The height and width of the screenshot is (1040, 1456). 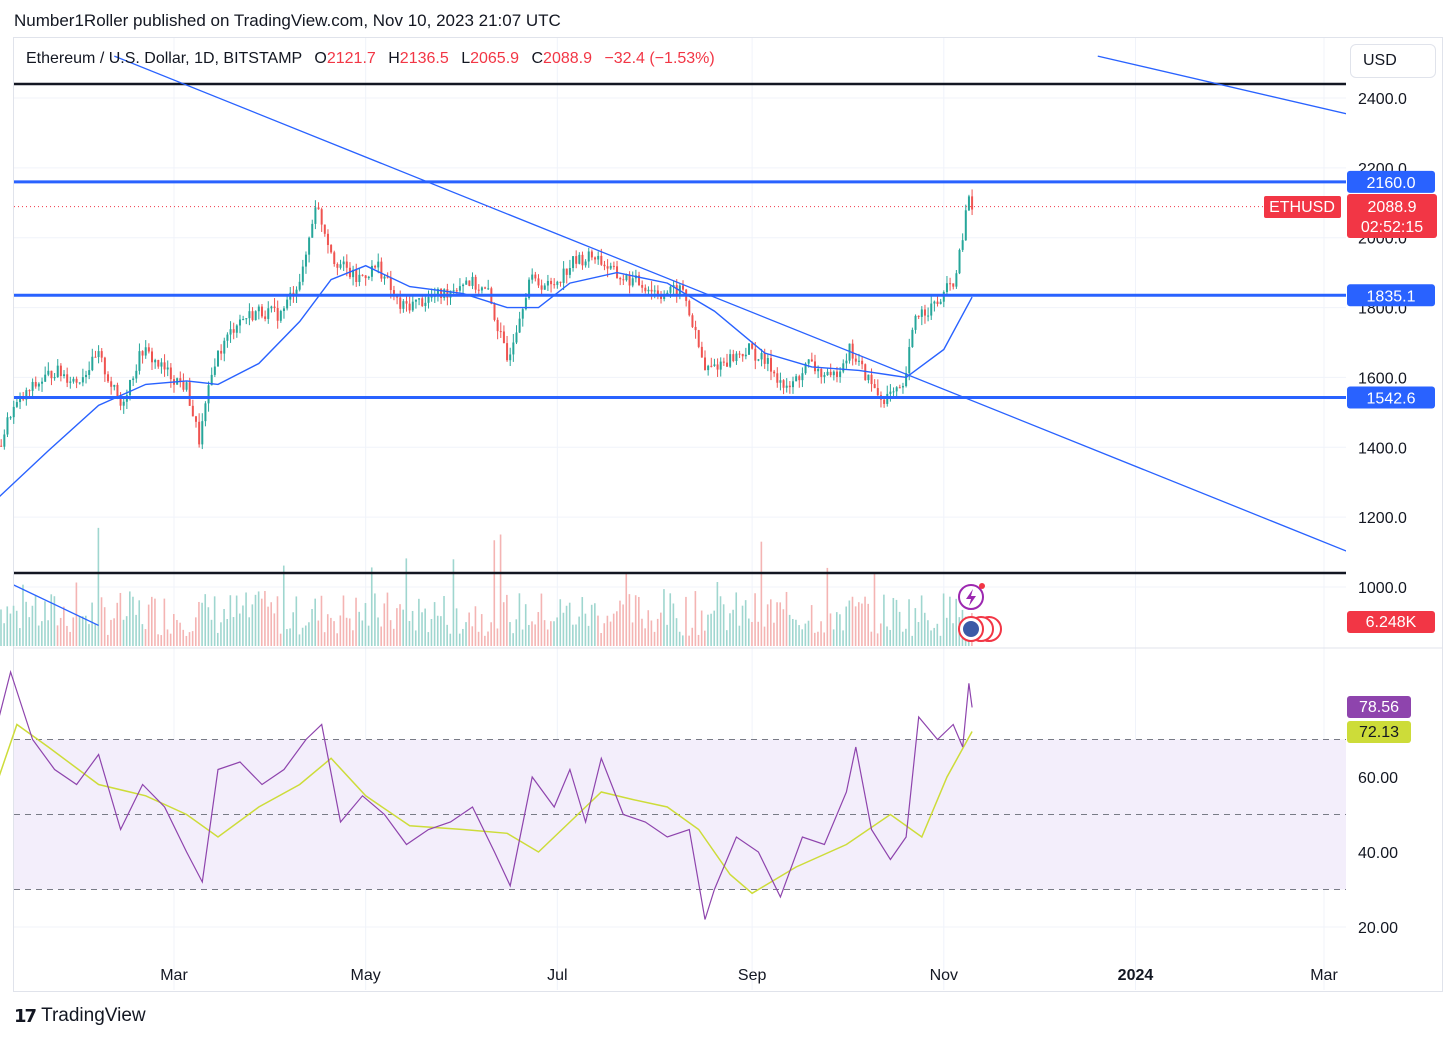 I want to click on footer: 17 TradingView, so click(x=80, y=1016).